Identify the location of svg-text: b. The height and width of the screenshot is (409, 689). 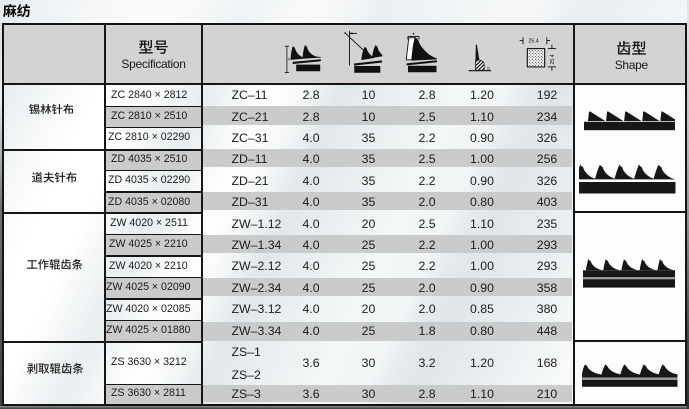
(488, 68).